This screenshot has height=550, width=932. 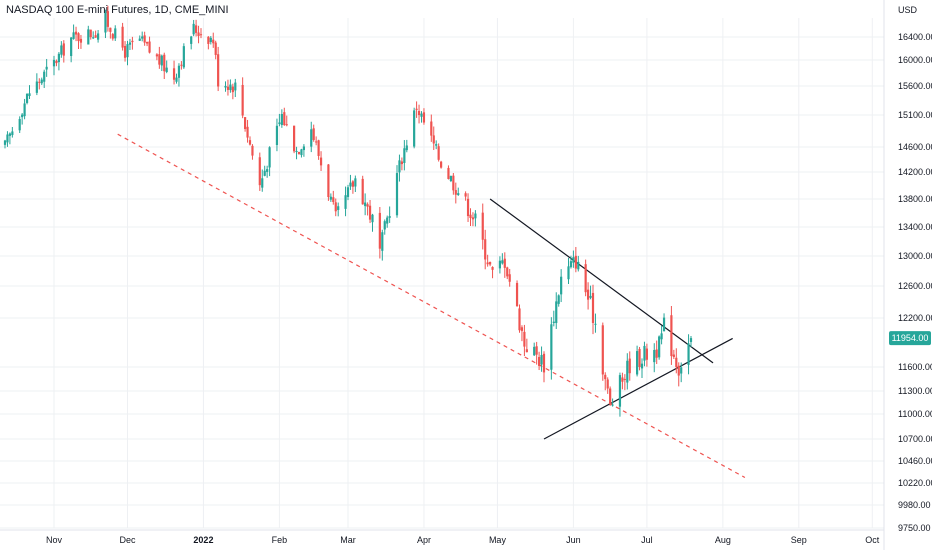 I want to click on price-tick-label: 16400.00, so click(x=915, y=37).